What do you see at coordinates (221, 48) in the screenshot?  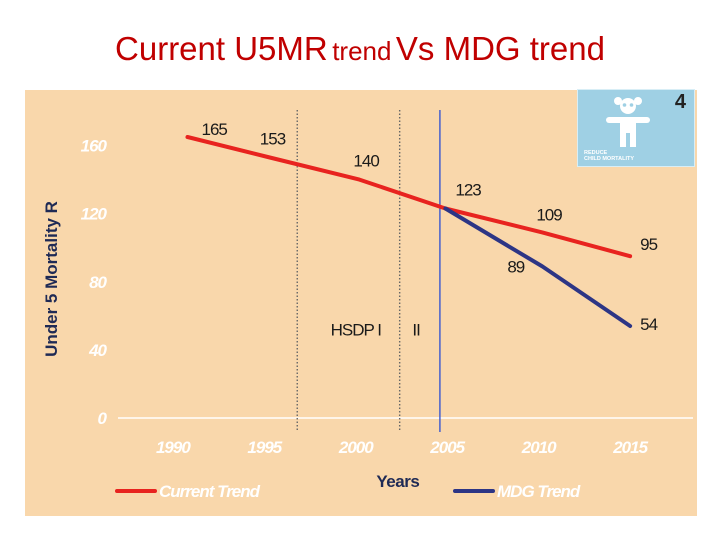 I see `title-part-1: Current U5MR` at bounding box center [221, 48].